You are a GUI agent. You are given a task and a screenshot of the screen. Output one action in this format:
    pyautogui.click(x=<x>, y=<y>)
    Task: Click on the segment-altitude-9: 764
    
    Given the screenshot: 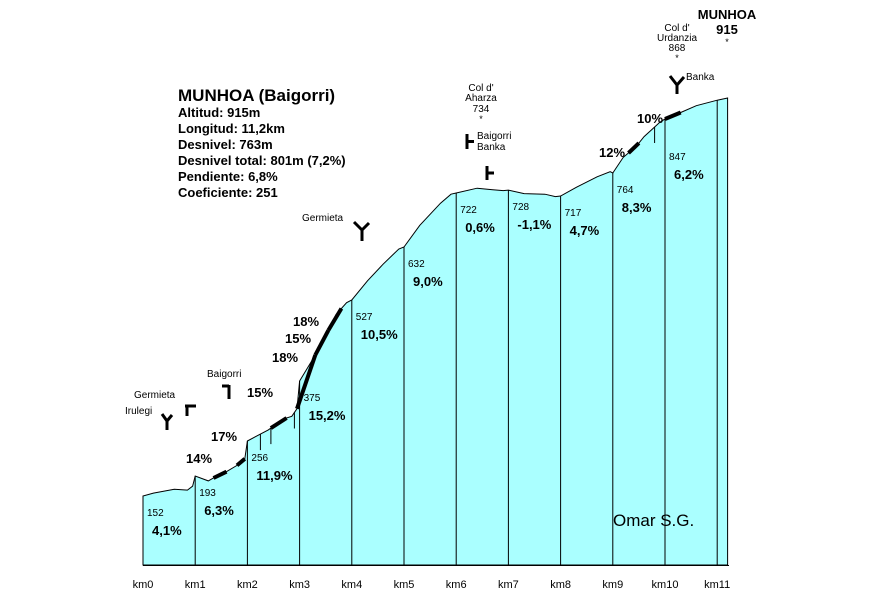 What is the action you would take?
    pyautogui.click(x=625, y=190)
    